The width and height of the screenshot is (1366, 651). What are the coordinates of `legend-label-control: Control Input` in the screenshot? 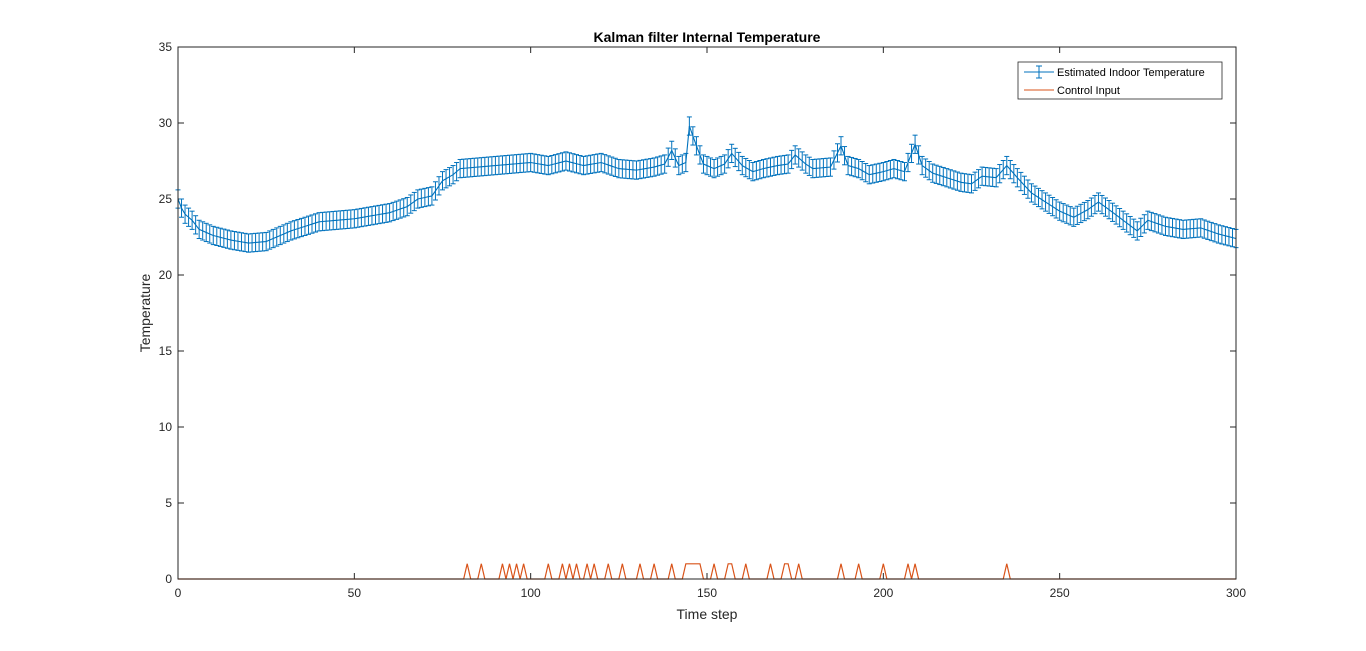 It's located at (1088, 91).